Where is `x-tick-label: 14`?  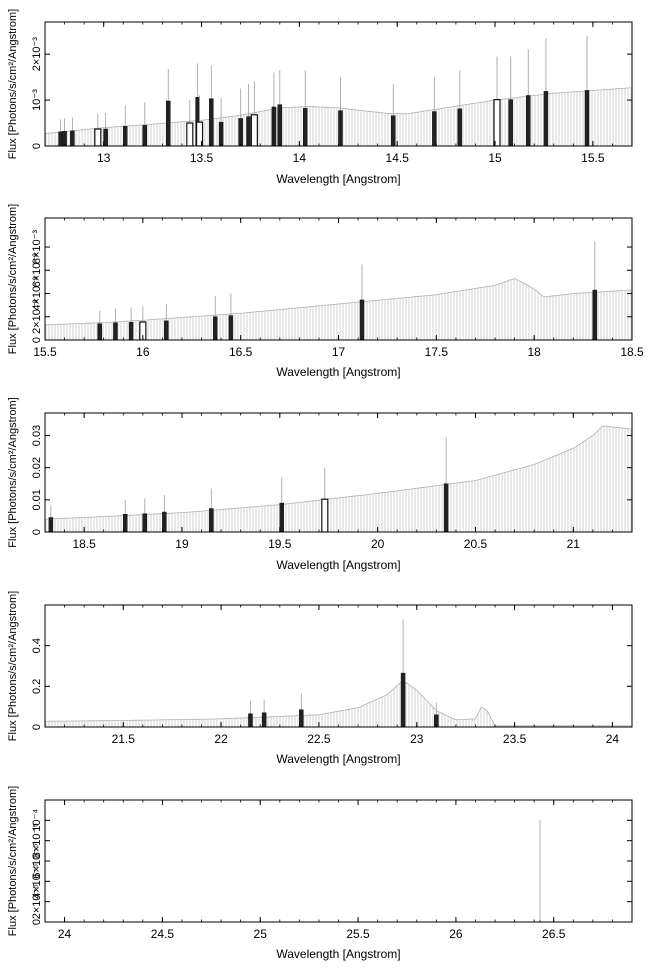 x-tick-label: 14 is located at coordinates (300, 158).